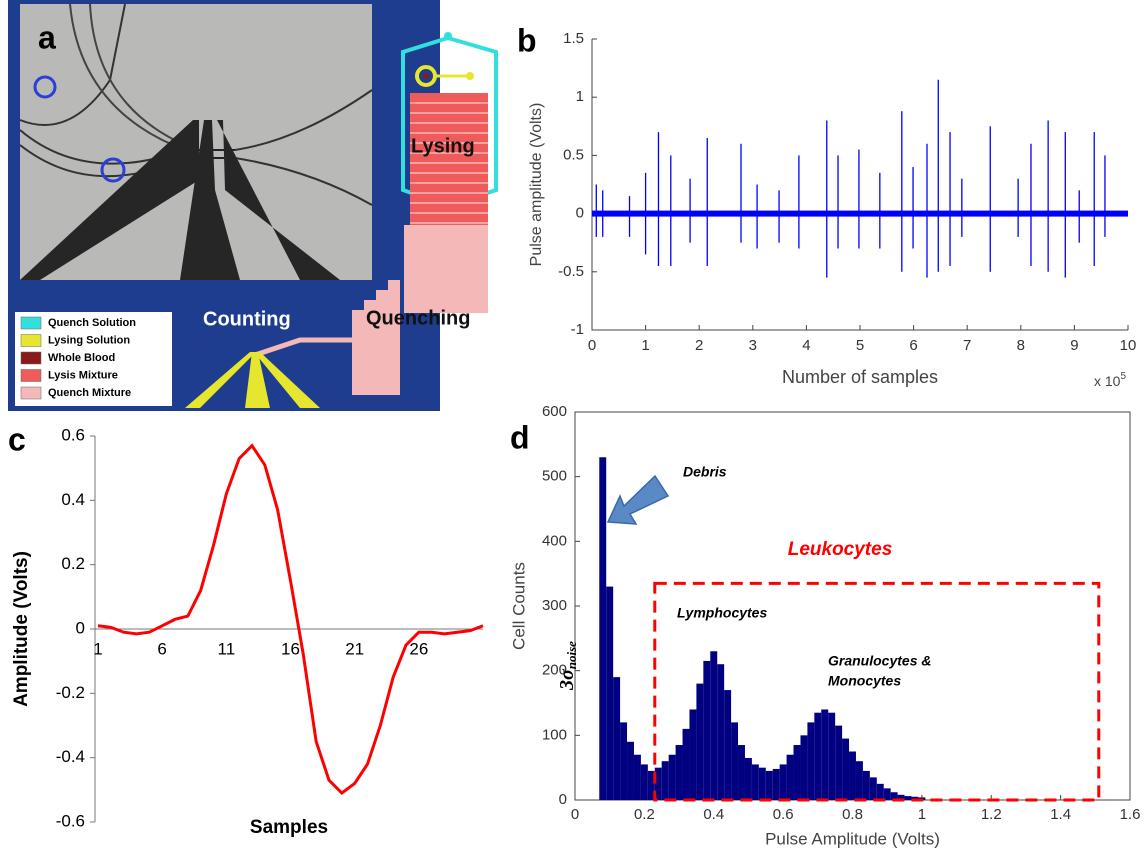 The width and height of the screenshot is (1146, 849). Describe the element at coordinates (527, 40) in the screenshot. I see `panel-letter: b` at that location.